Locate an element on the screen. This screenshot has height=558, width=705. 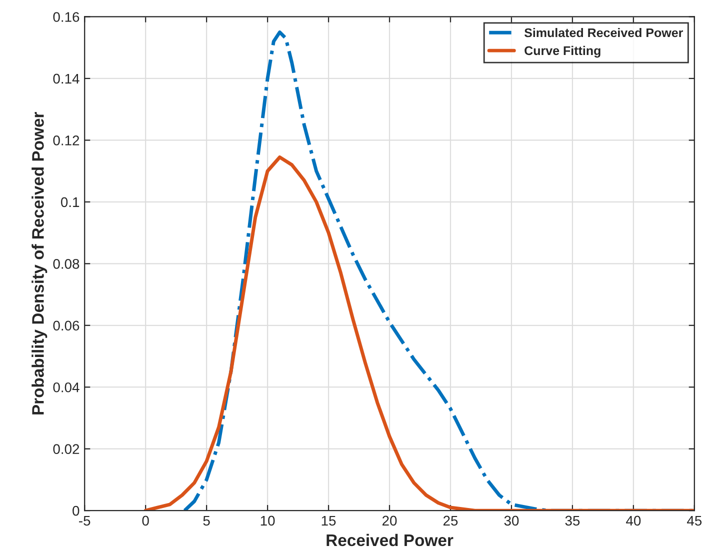
x-tick-label: 35 is located at coordinates (572, 521).